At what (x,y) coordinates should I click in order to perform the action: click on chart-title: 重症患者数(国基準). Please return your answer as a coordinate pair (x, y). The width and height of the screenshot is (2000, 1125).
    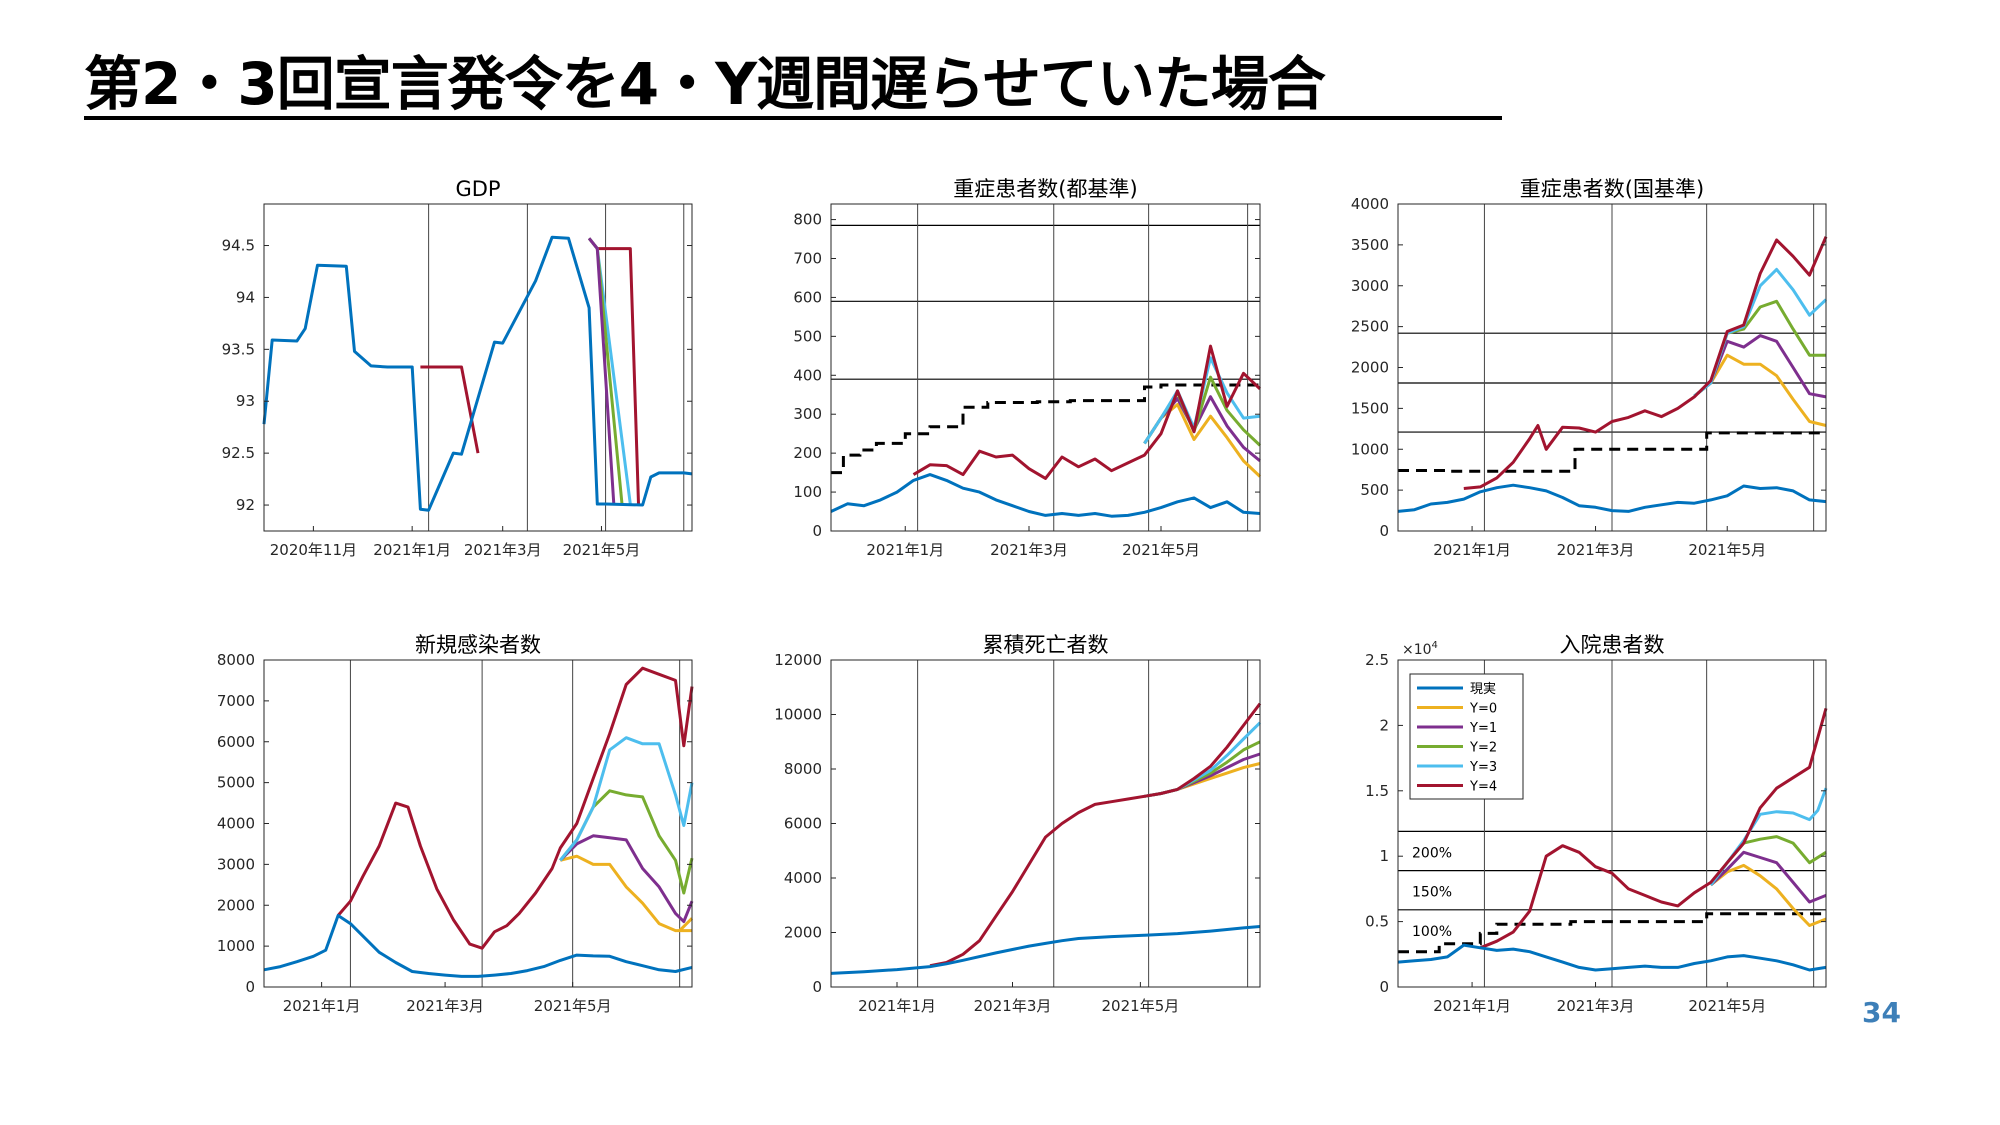
    Looking at the image, I should click on (1612, 189).